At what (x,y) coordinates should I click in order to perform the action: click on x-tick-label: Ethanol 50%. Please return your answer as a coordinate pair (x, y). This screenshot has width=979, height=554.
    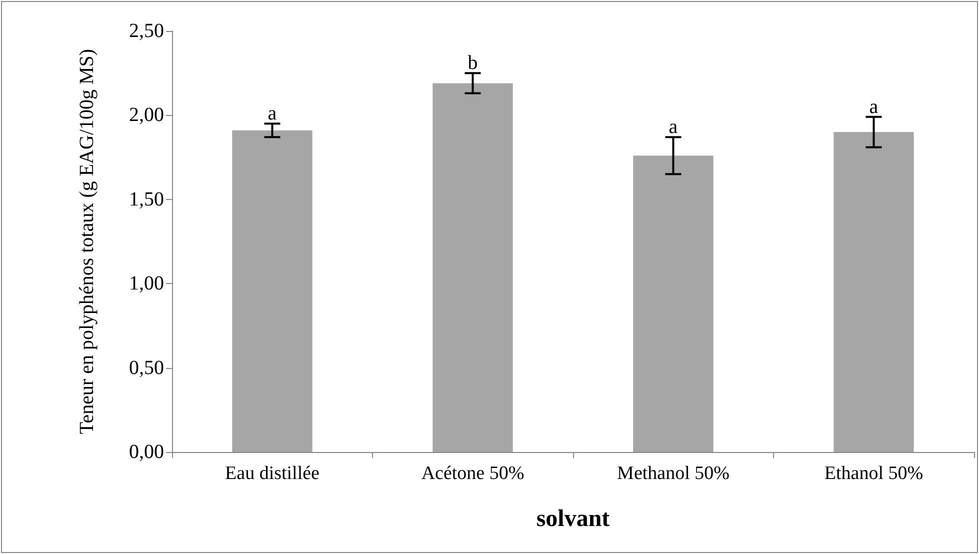
    Looking at the image, I should click on (874, 473).